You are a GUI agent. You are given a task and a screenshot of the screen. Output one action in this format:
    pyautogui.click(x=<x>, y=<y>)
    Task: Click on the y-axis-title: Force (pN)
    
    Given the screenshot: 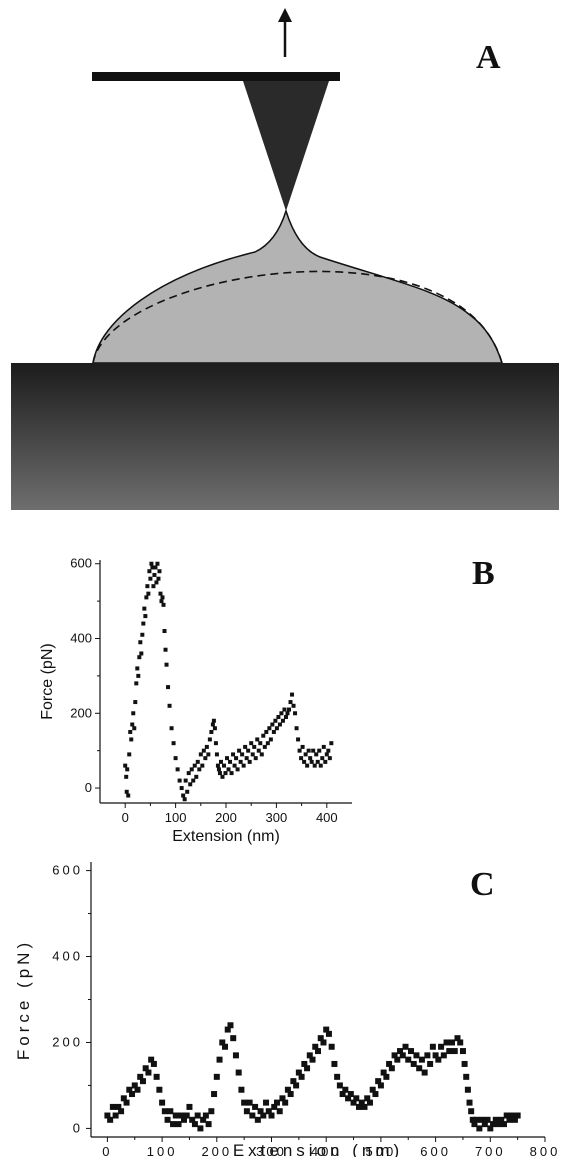 What is the action you would take?
    pyautogui.click(x=47, y=681)
    